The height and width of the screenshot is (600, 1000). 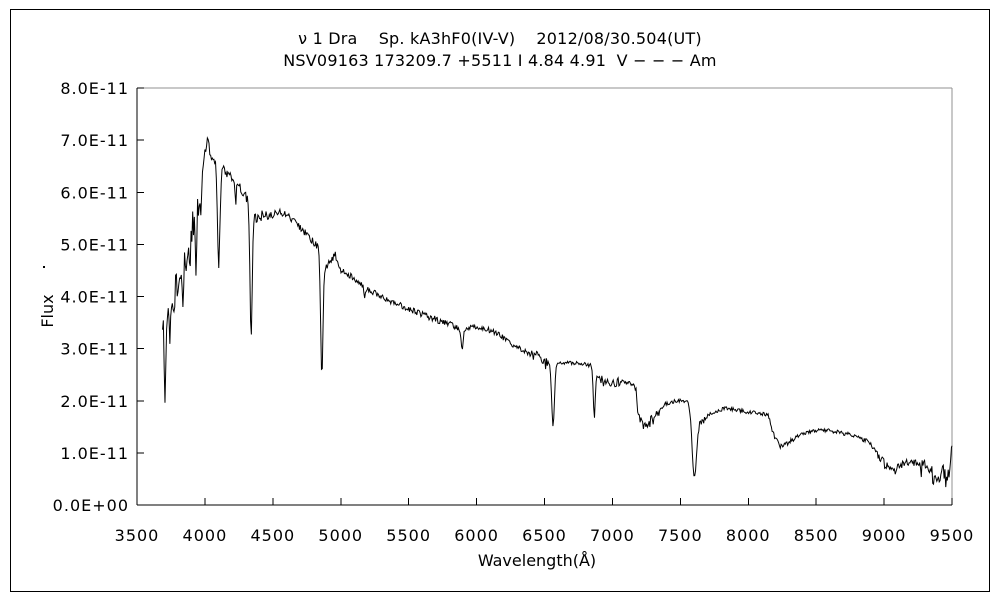 I want to click on x-tick-label: 7000, so click(x=612, y=535).